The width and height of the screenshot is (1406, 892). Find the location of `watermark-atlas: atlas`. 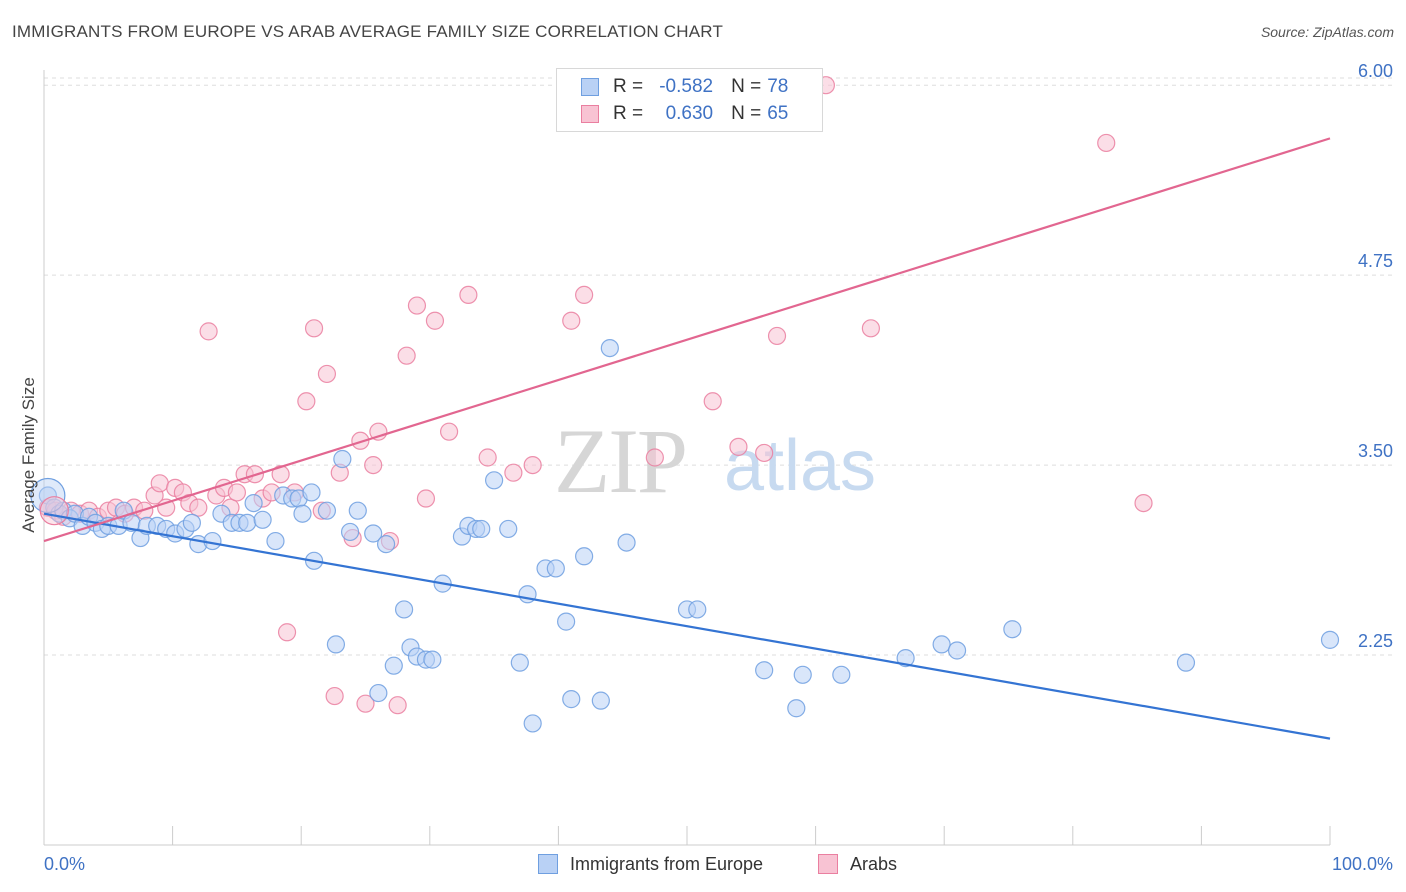

watermark-atlas: atlas is located at coordinates (800, 466).